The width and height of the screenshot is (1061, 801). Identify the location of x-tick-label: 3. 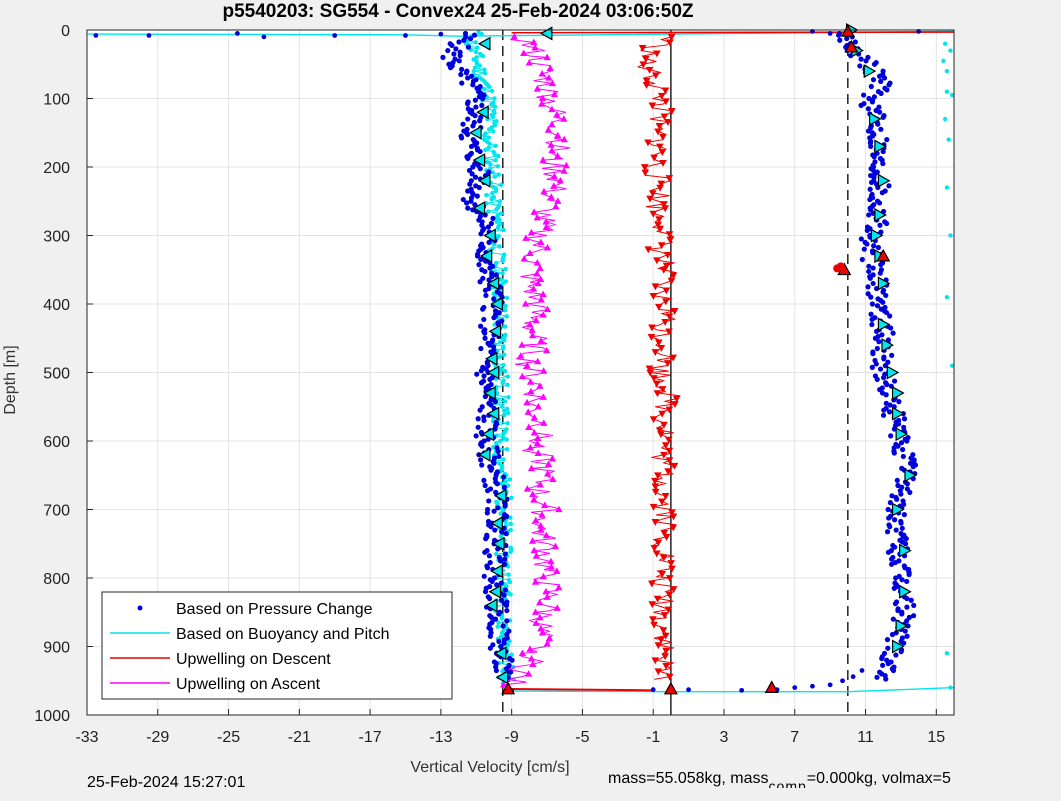
(724, 737).